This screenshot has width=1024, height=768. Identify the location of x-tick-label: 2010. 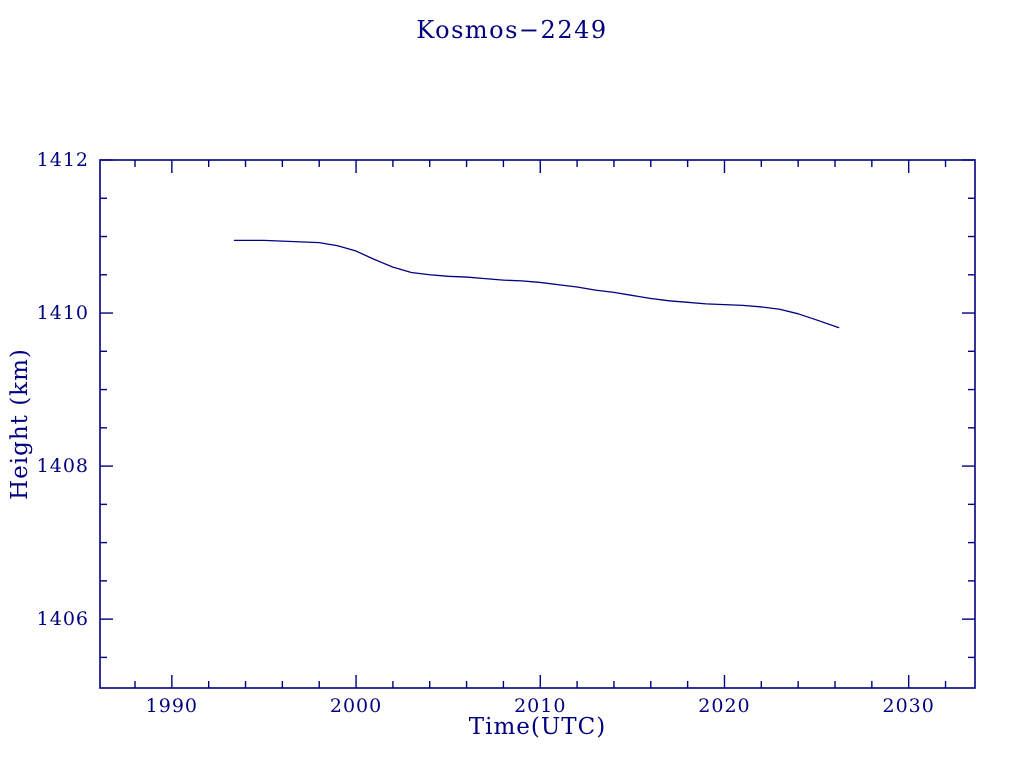
(540, 706).